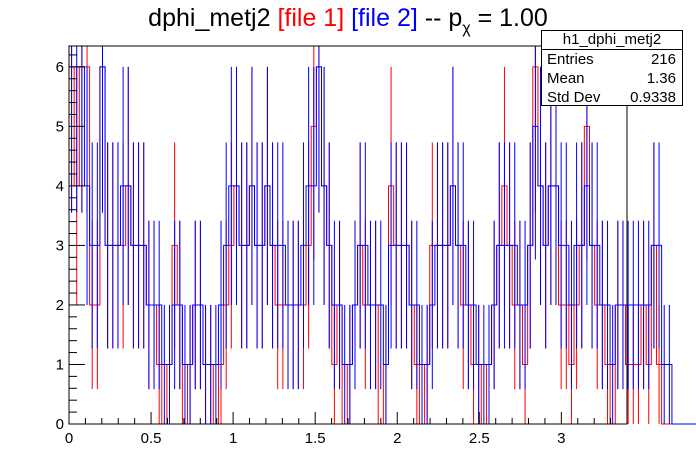 This screenshot has width=696, height=472. I want to click on title-suffix-post: = 1.00, so click(512, 18).